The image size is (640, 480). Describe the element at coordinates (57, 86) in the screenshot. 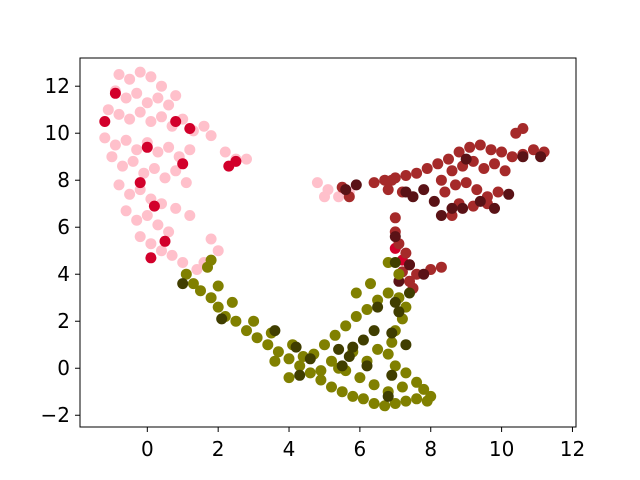

I see `y-tick-label: 12` at that location.